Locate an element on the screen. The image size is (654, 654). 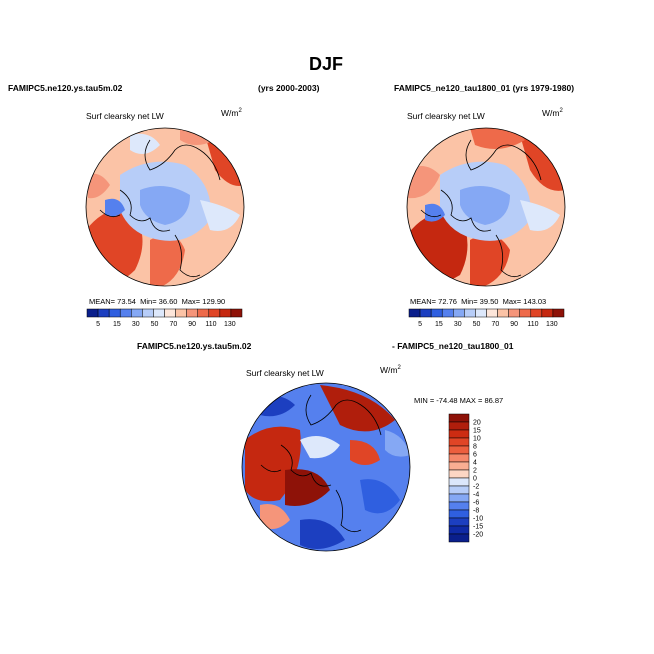
left-colorbar-tick-label: 130 is located at coordinates (230, 324).